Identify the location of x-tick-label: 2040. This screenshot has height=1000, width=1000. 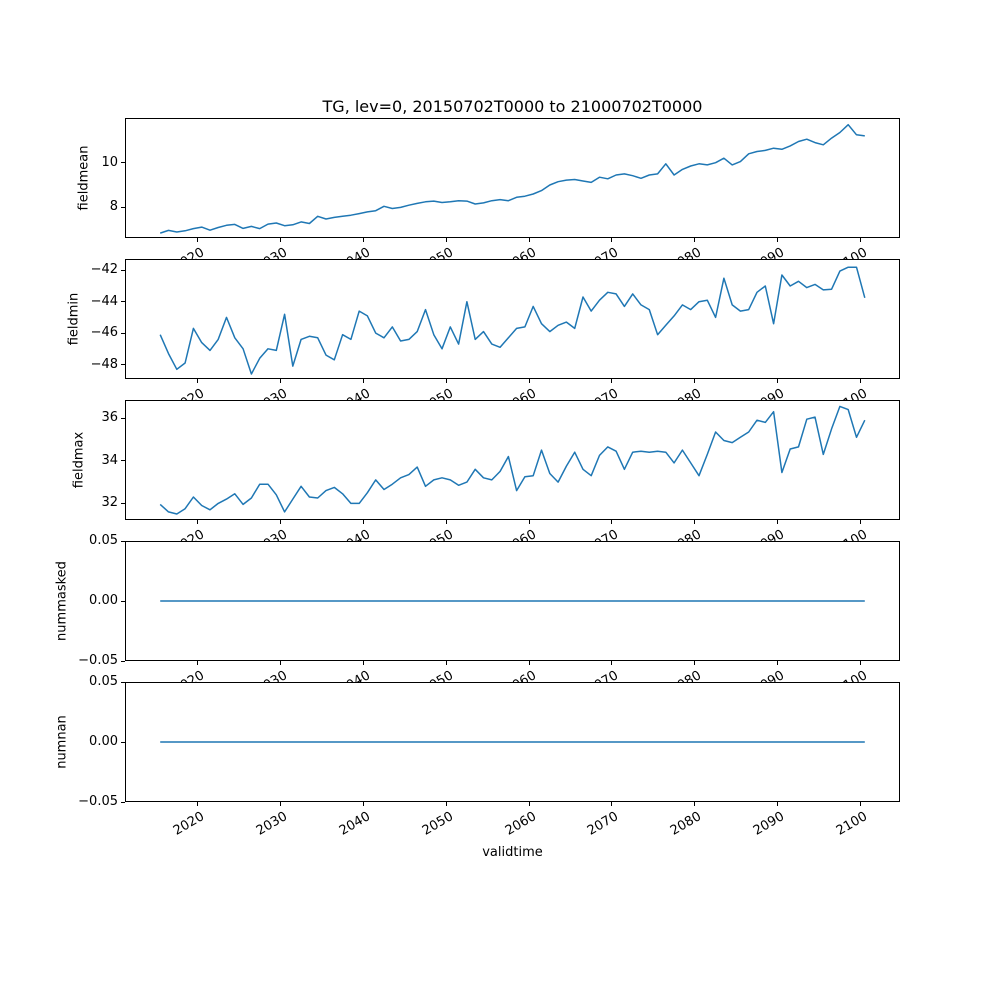
(354, 824).